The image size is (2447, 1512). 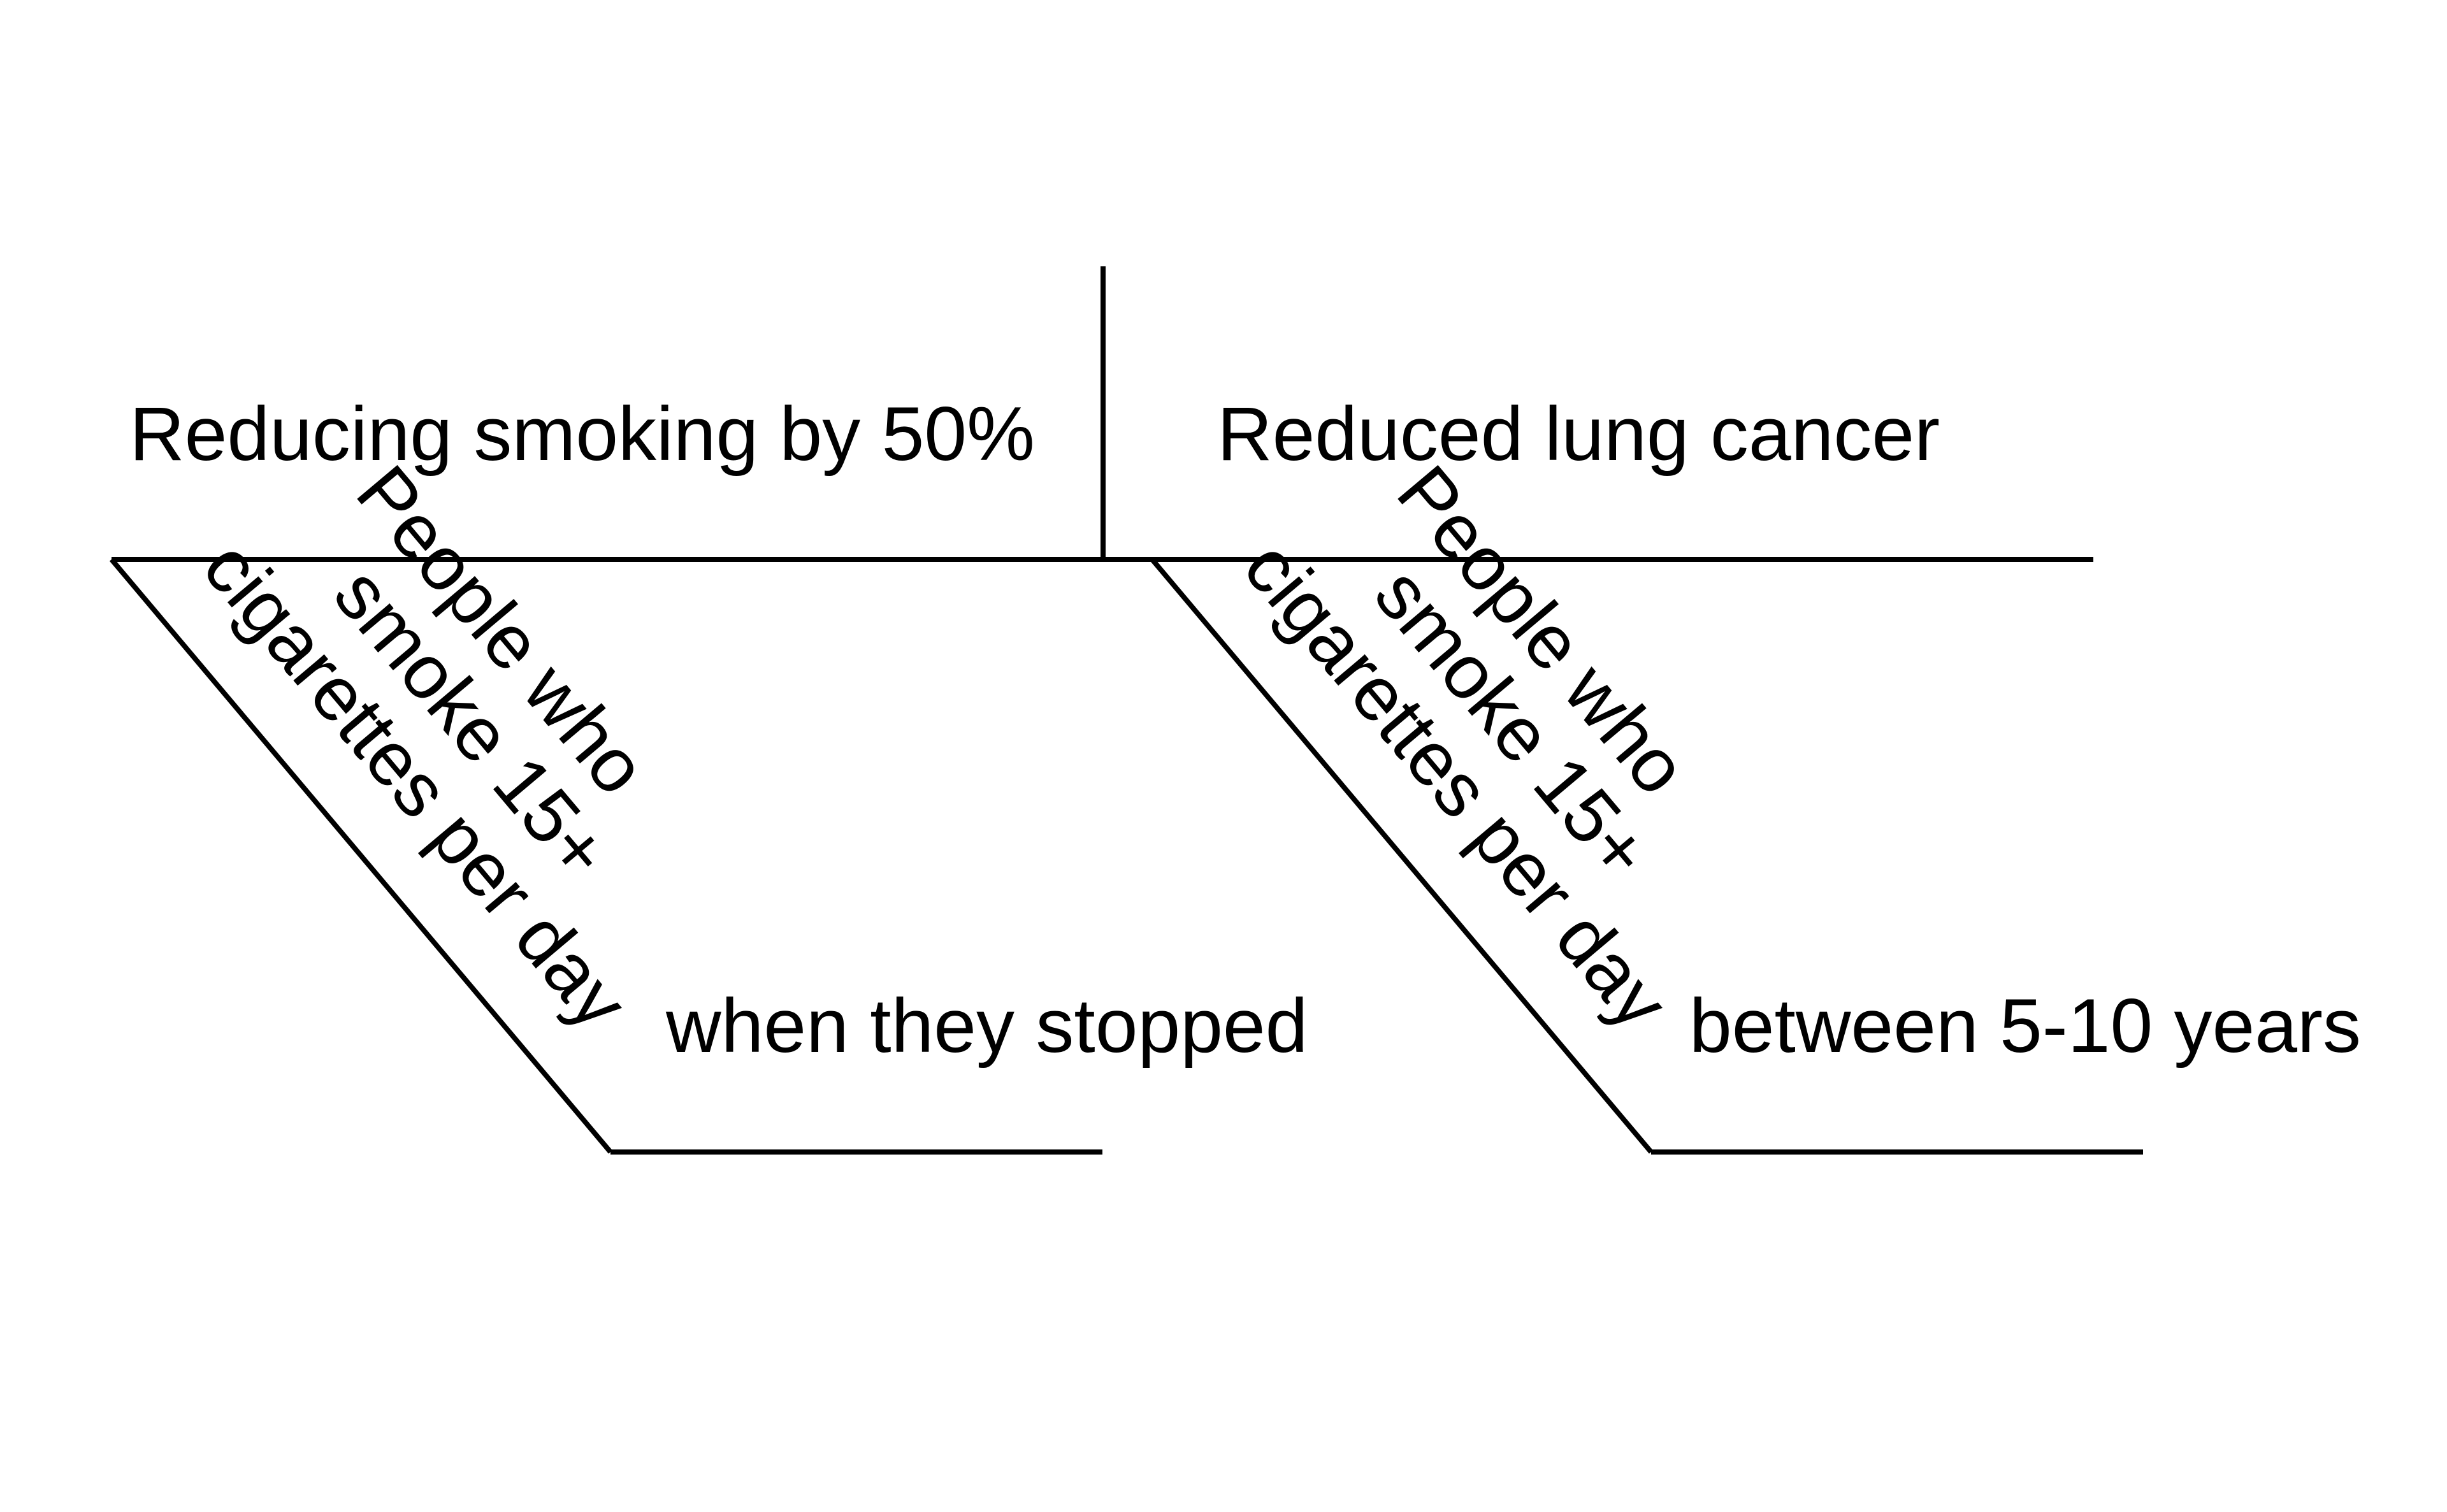 What do you see at coordinates (1578, 434) in the screenshot?
I see `predicate-label: Reduced lung cancer` at bounding box center [1578, 434].